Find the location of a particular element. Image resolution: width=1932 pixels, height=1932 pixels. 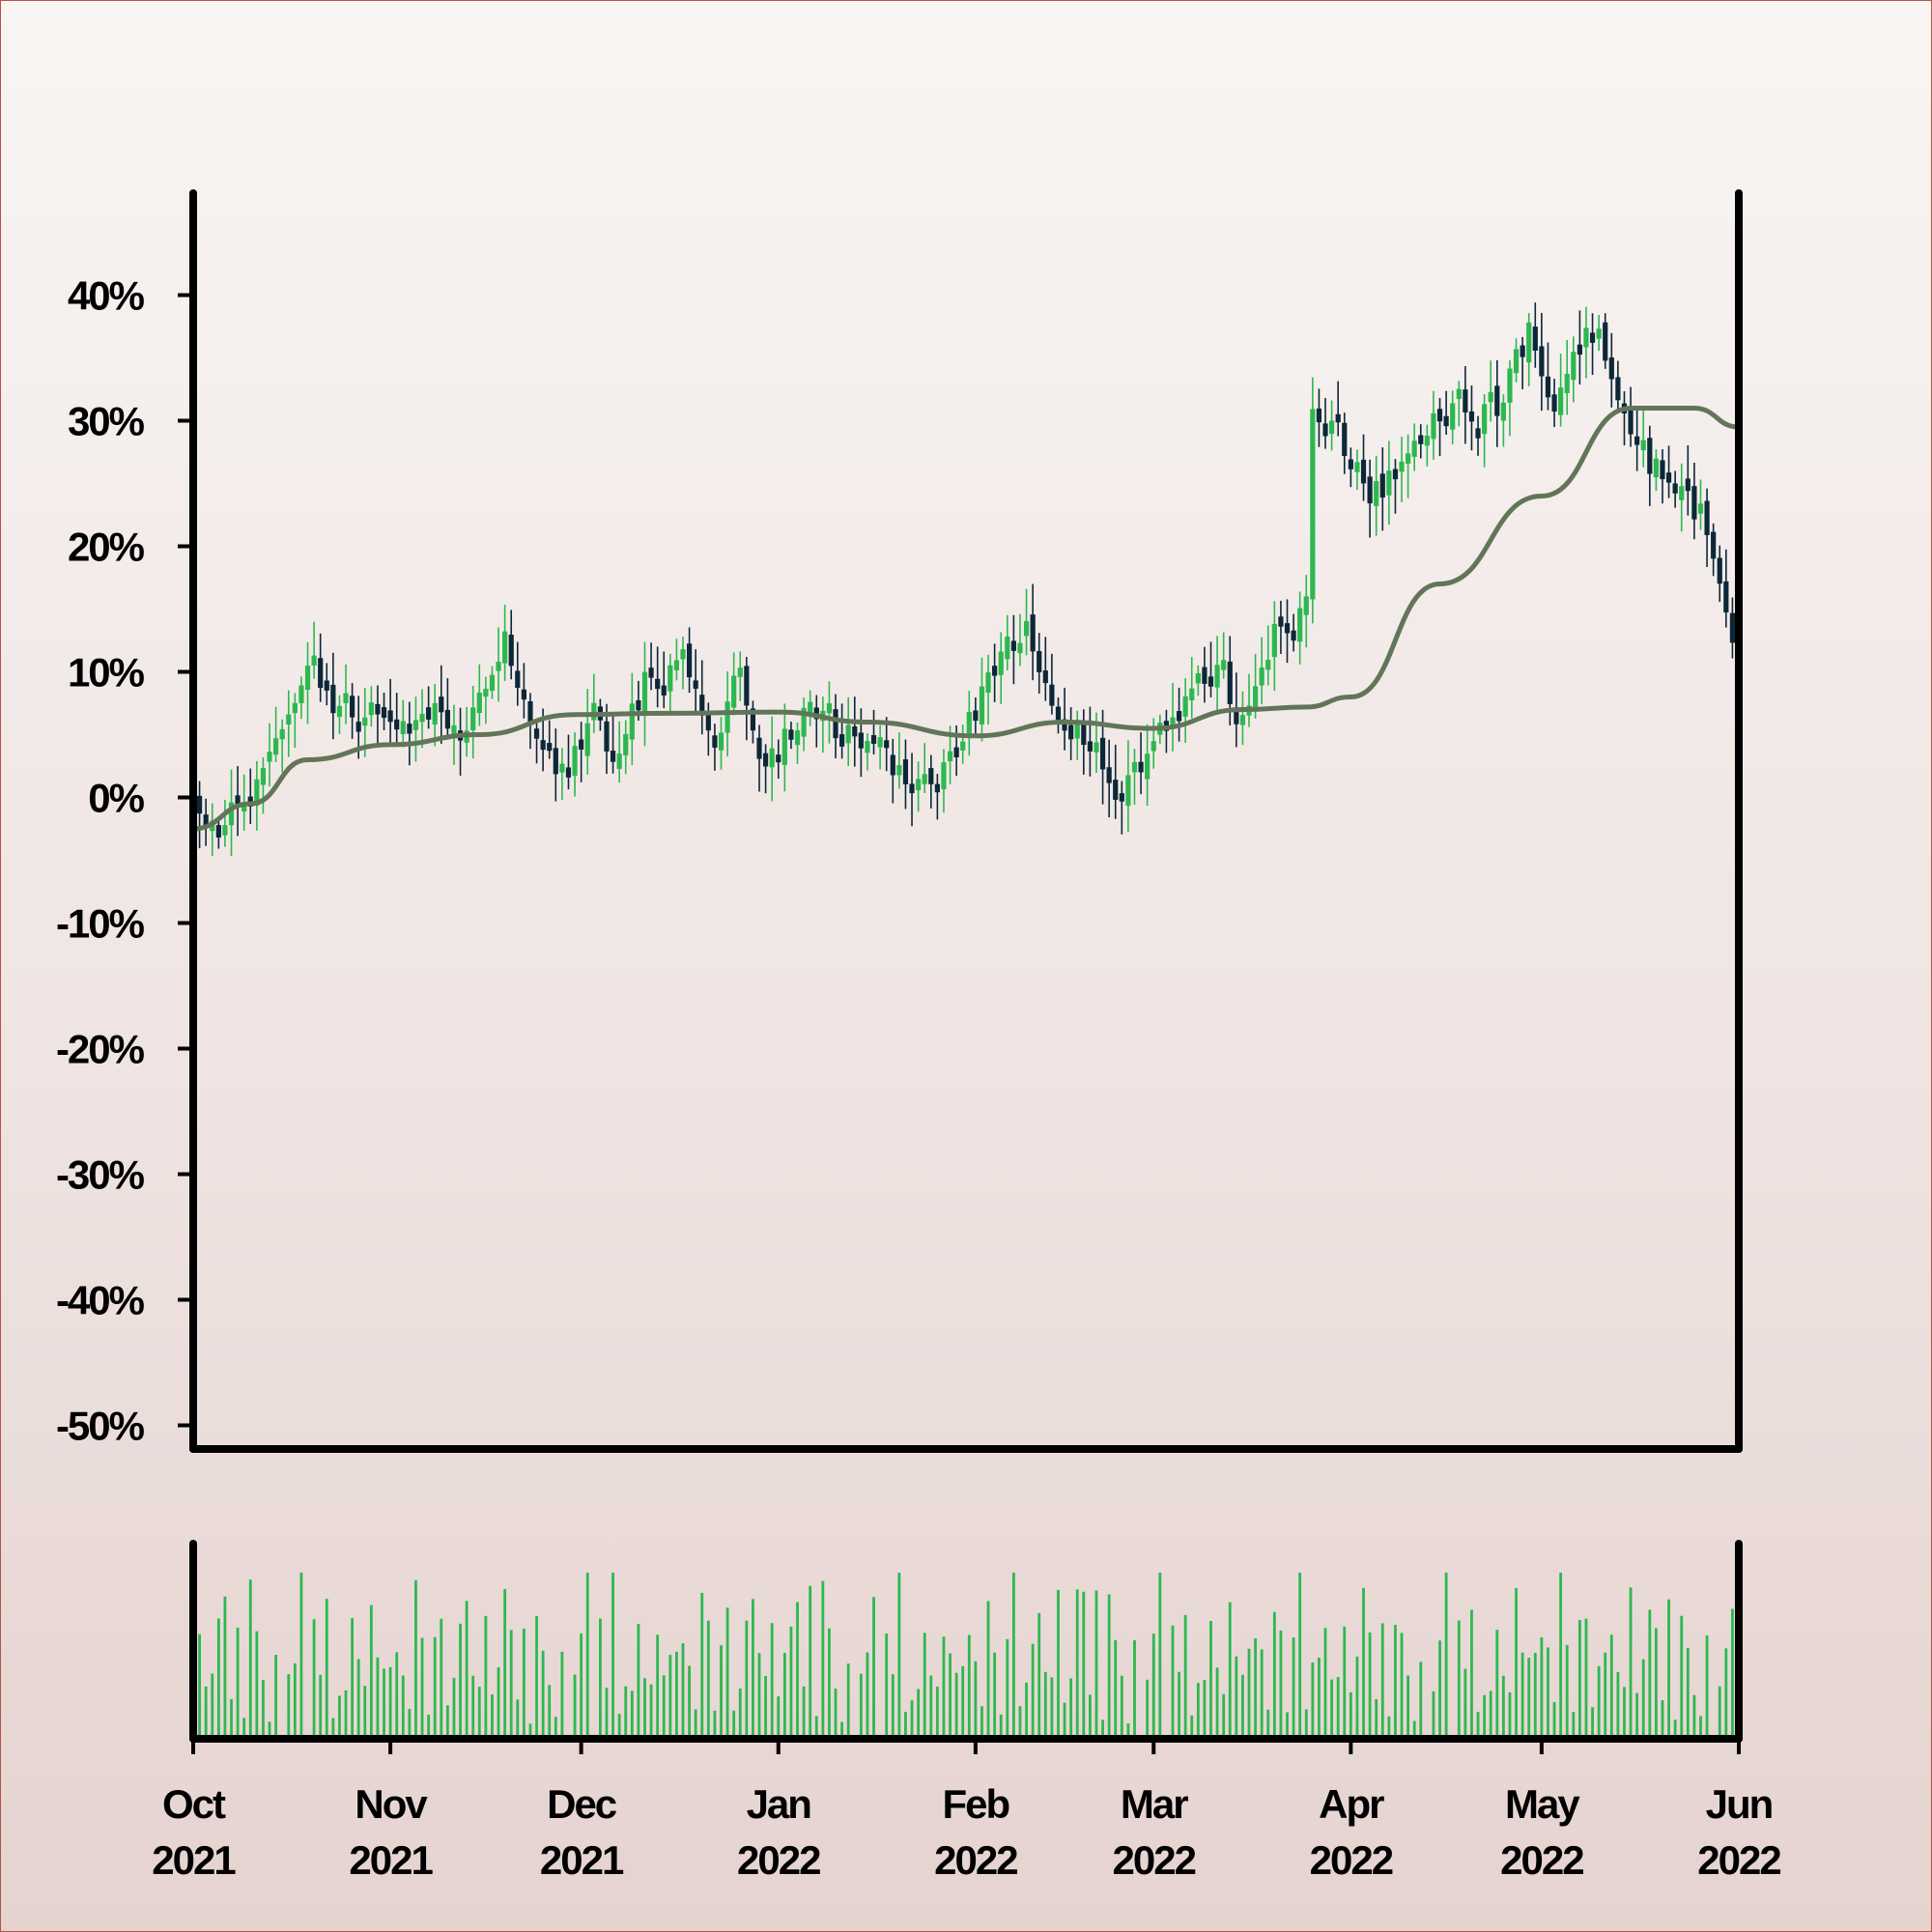

x-tick-month-label: Jun is located at coordinates (1739, 1804).